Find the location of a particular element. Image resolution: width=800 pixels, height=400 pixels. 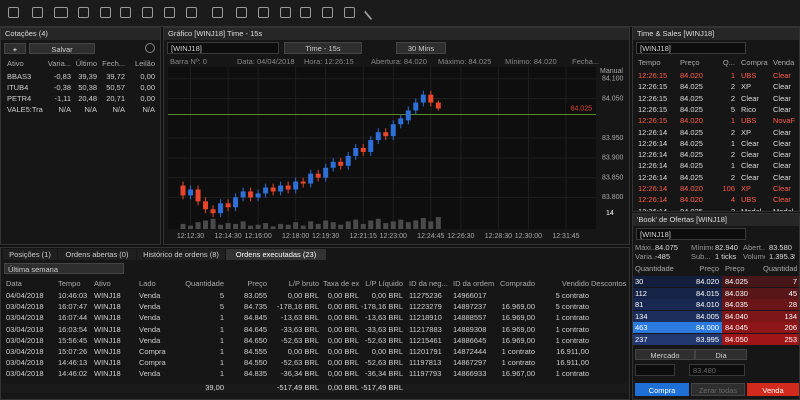

total-cell: -517,49 BRL is located at coordinates (381, 387).